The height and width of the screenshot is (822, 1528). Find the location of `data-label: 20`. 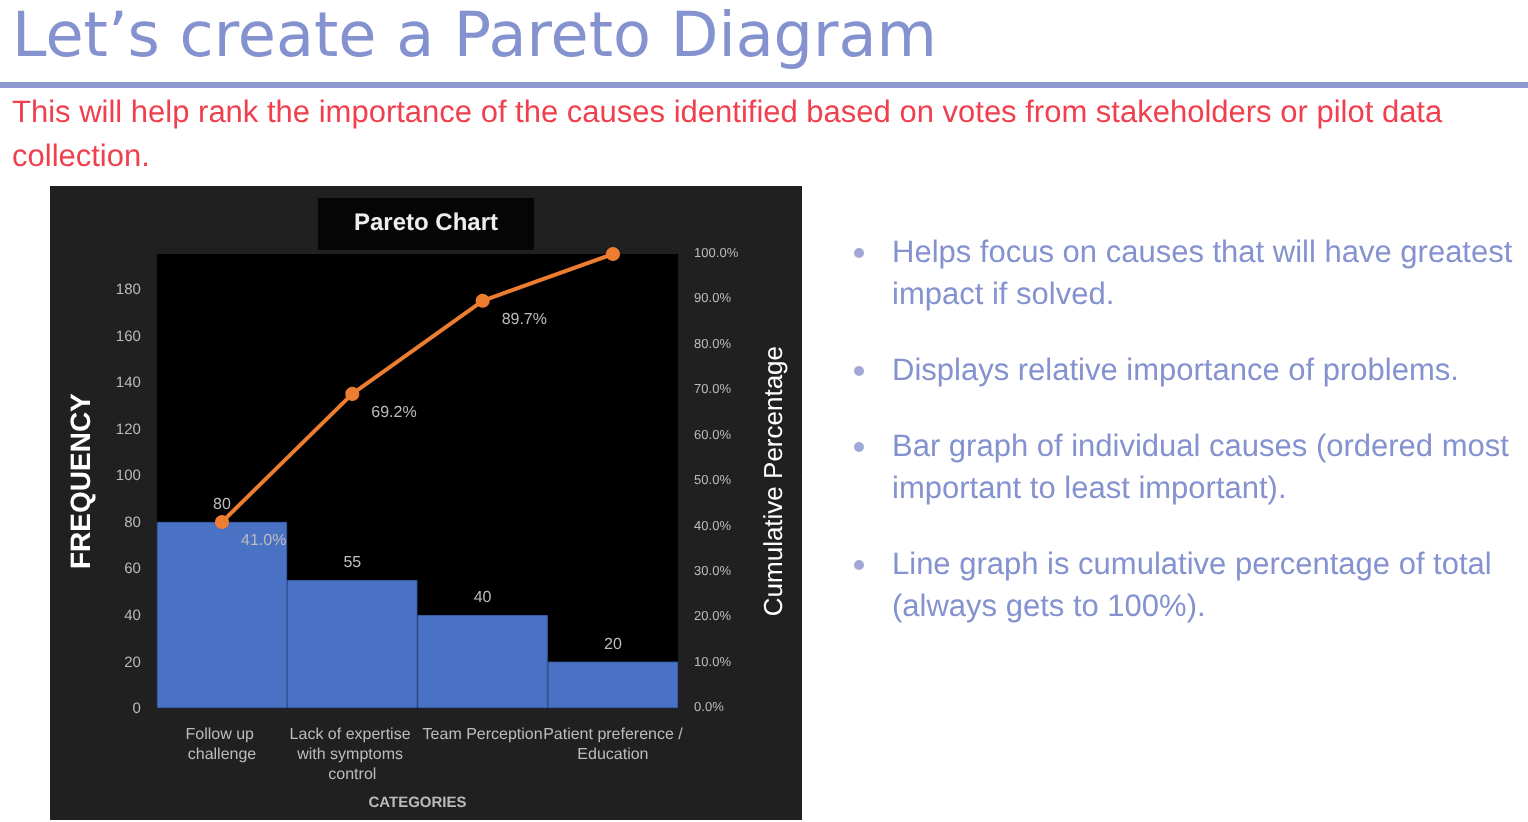

data-label: 20 is located at coordinates (613, 643).